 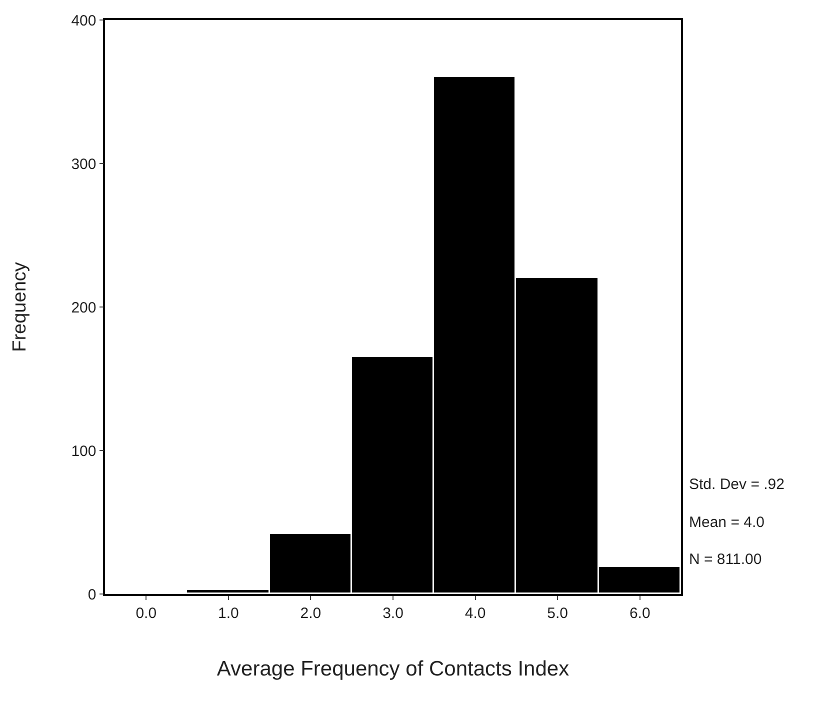 I want to click on y-tick-label: 400, so click(x=83, y=21).